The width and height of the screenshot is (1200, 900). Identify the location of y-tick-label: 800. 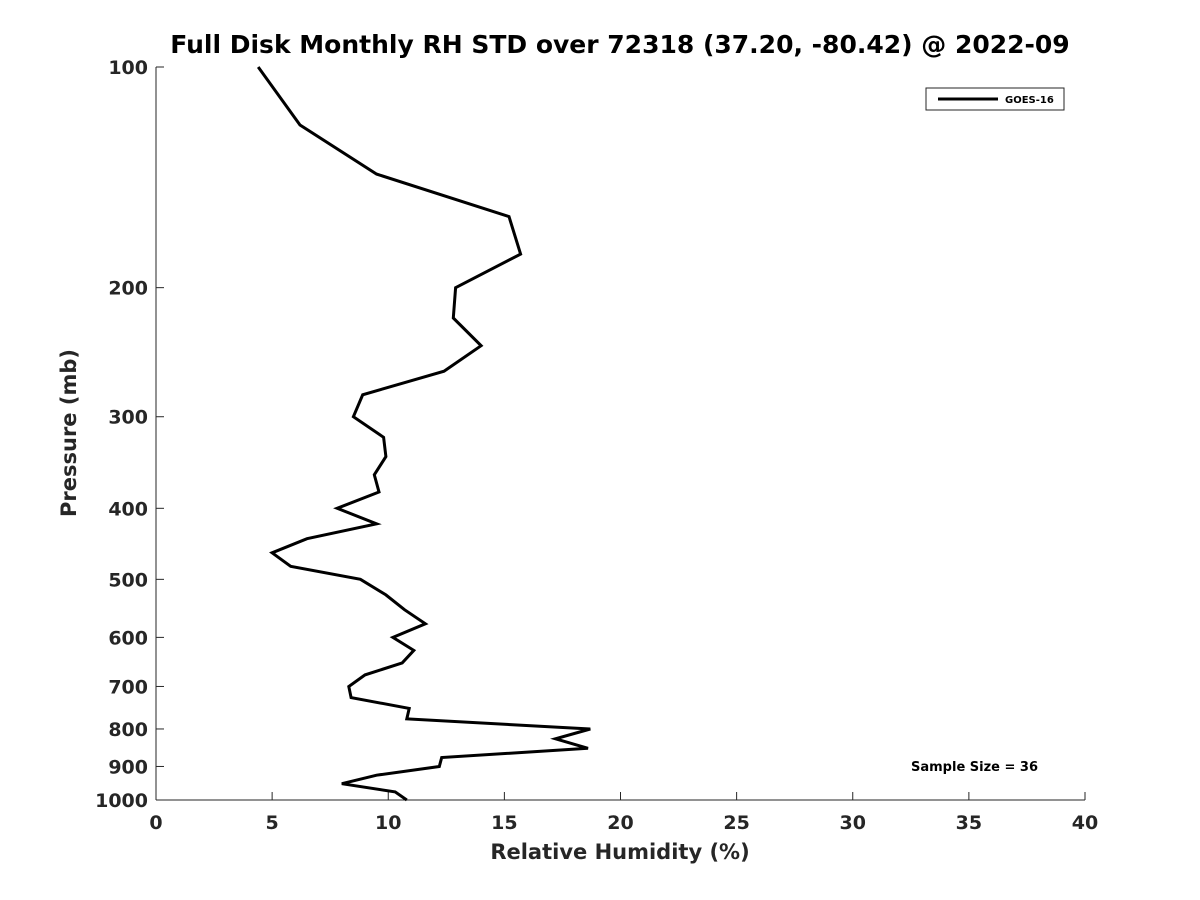
(128, 730).